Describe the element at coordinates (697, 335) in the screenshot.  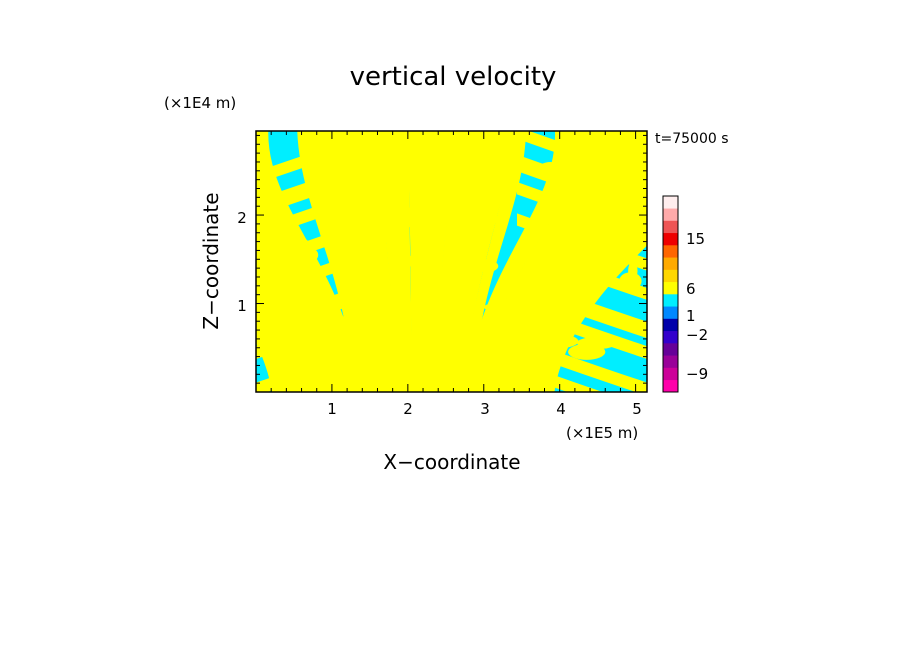
I see `colorbar-label: −2` at that location.